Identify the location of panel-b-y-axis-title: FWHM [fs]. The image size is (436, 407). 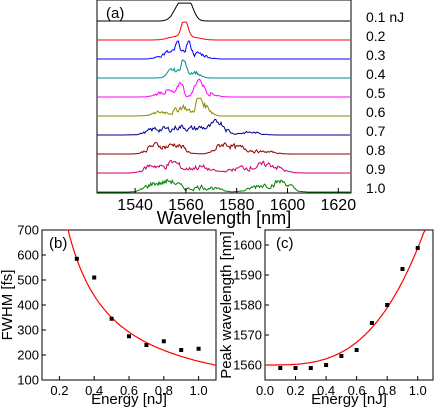
(8, 305).